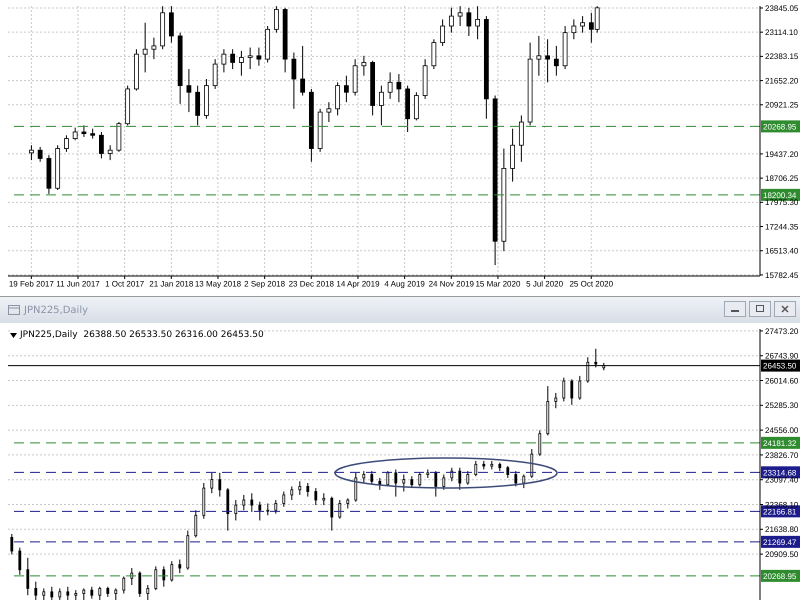  Describe the element at coordinates (780, 366) in the screenshot. I see `ref-line-label: 26453.50` at that location.